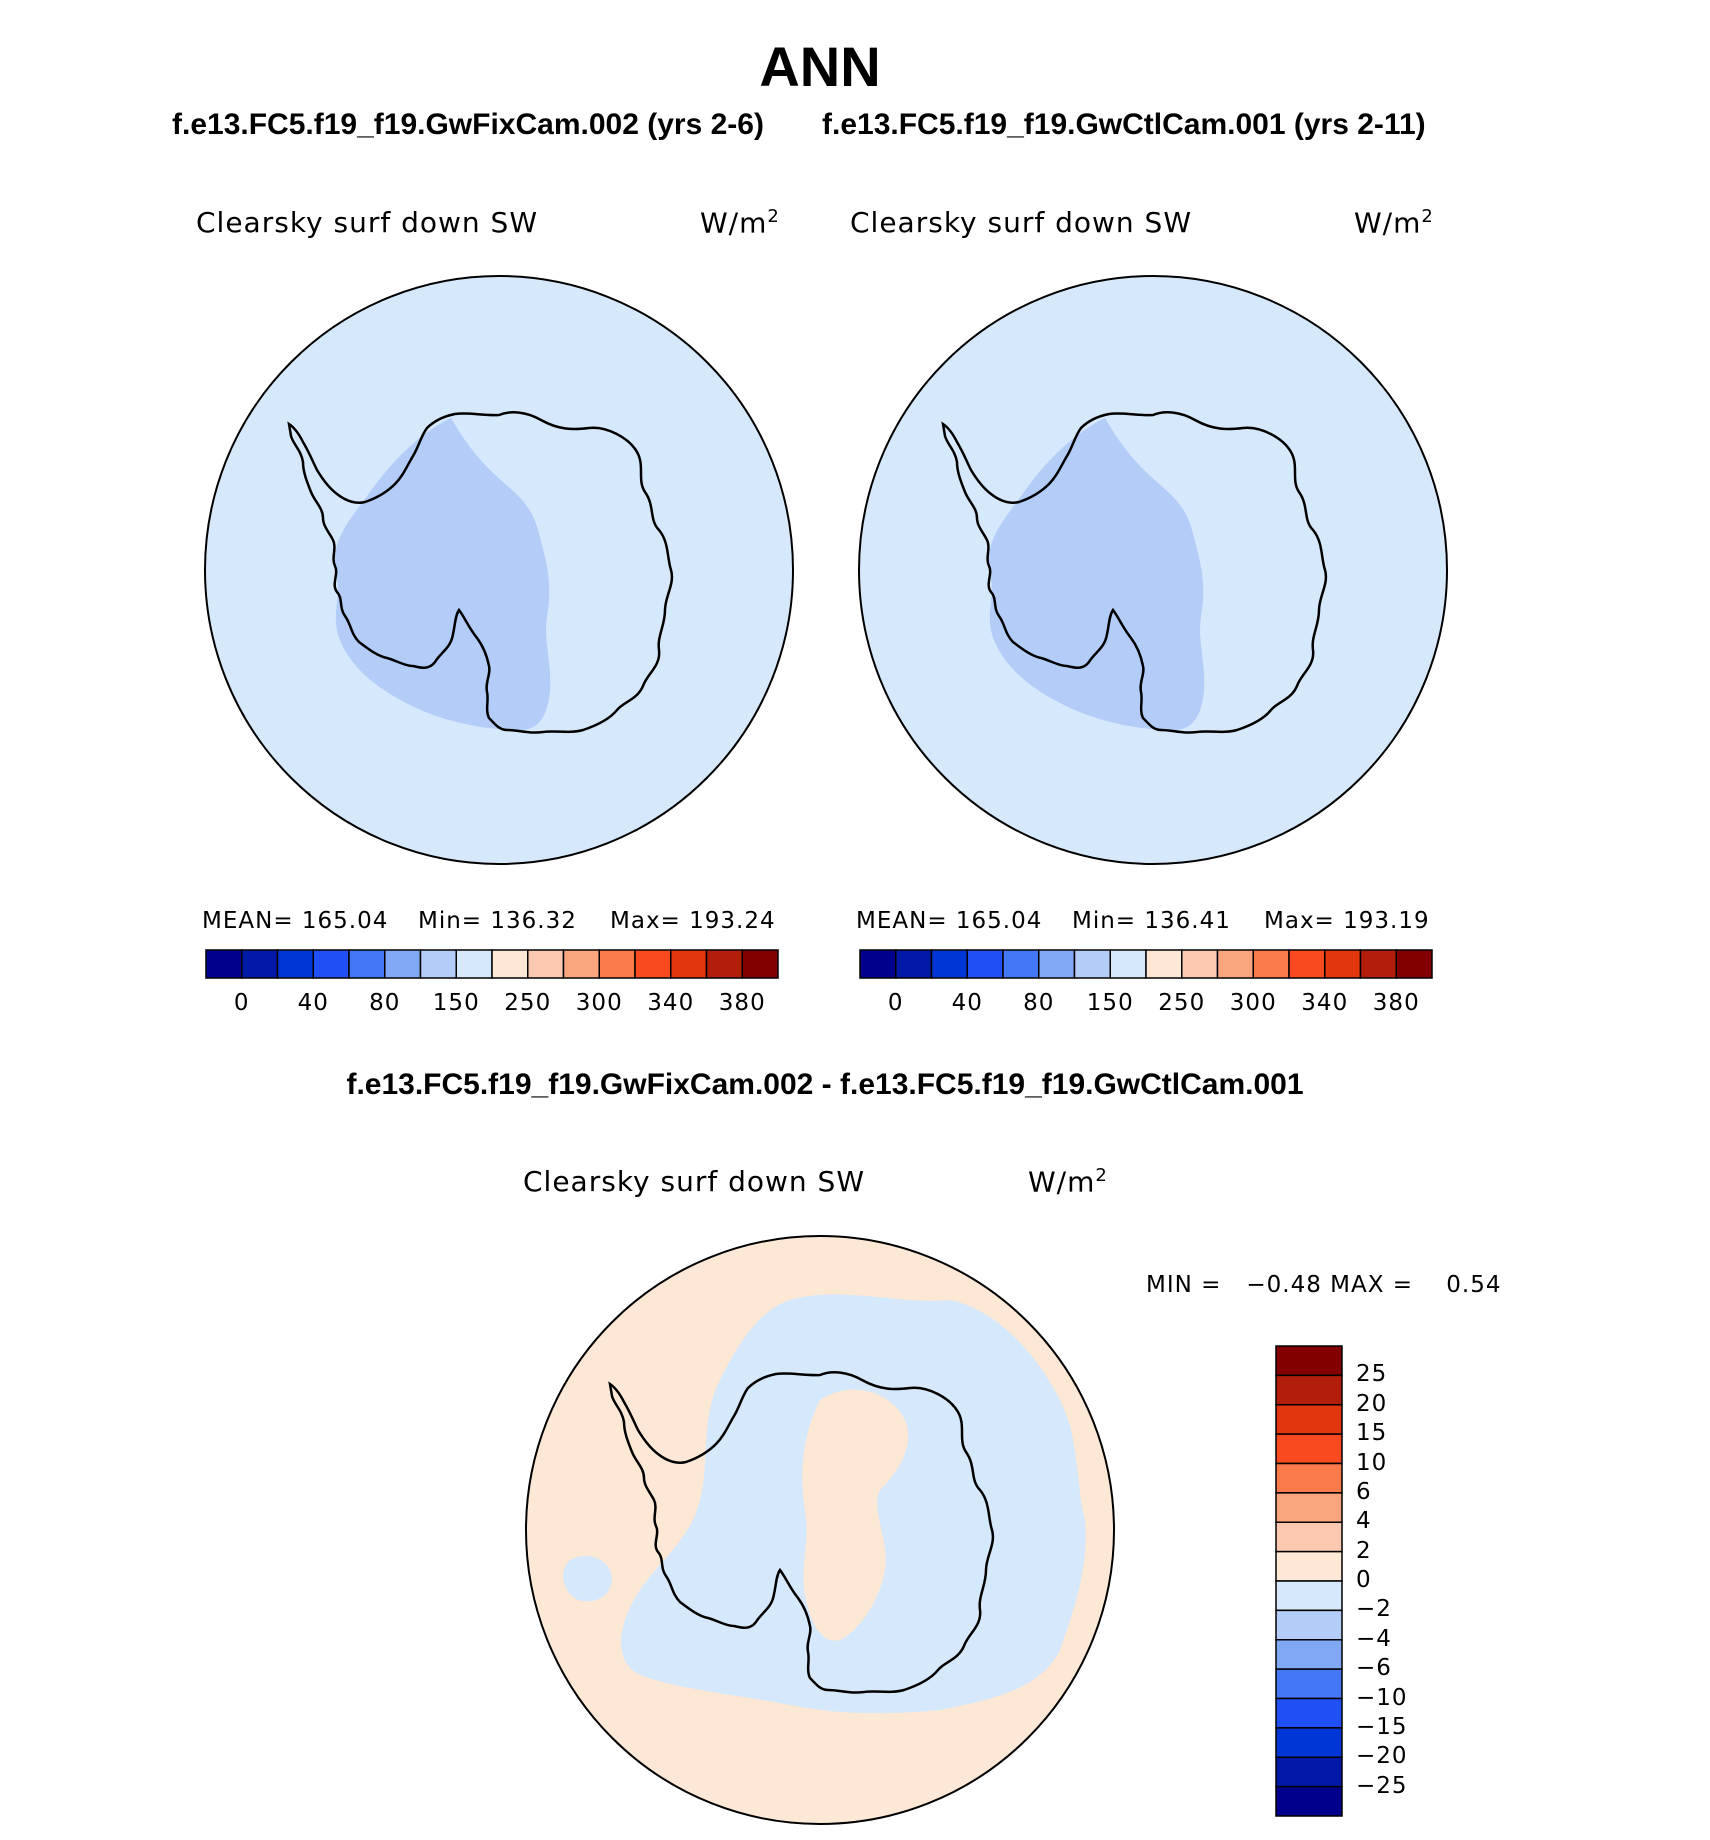  I want to click on right-units-label: W/m2, so click(1394, 222).